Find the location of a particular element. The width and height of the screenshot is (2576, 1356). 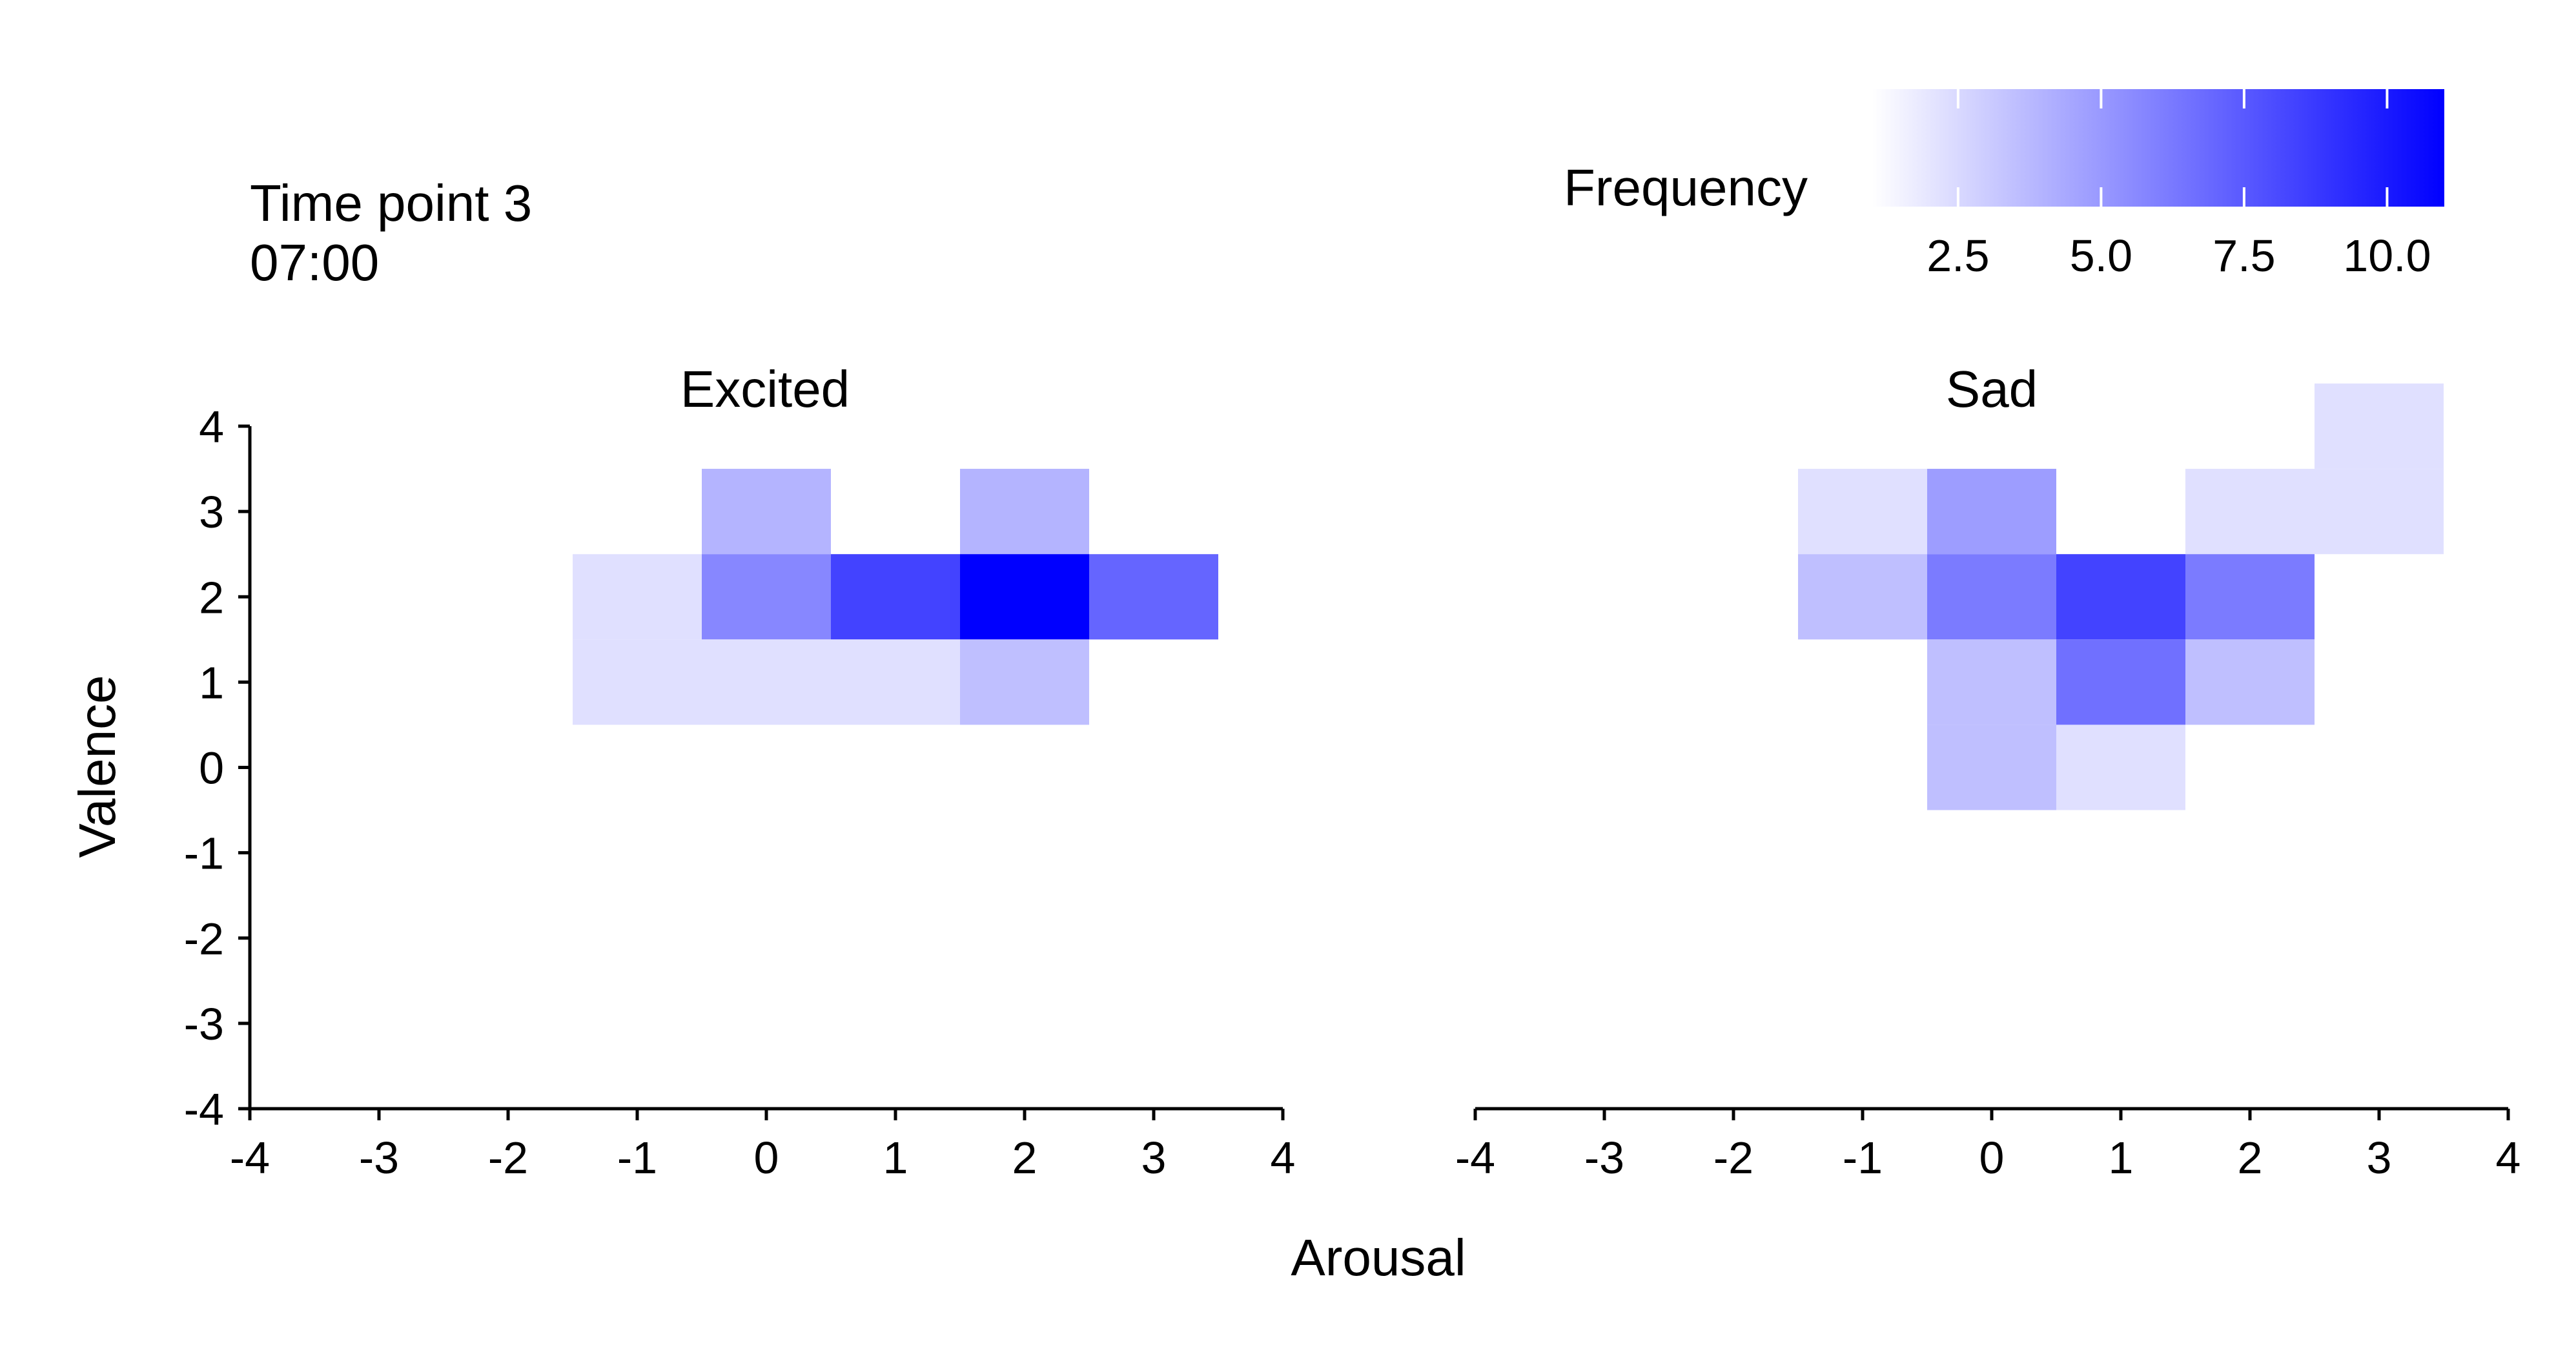

time-label: 07:00 is located at coordinates (314, 262).